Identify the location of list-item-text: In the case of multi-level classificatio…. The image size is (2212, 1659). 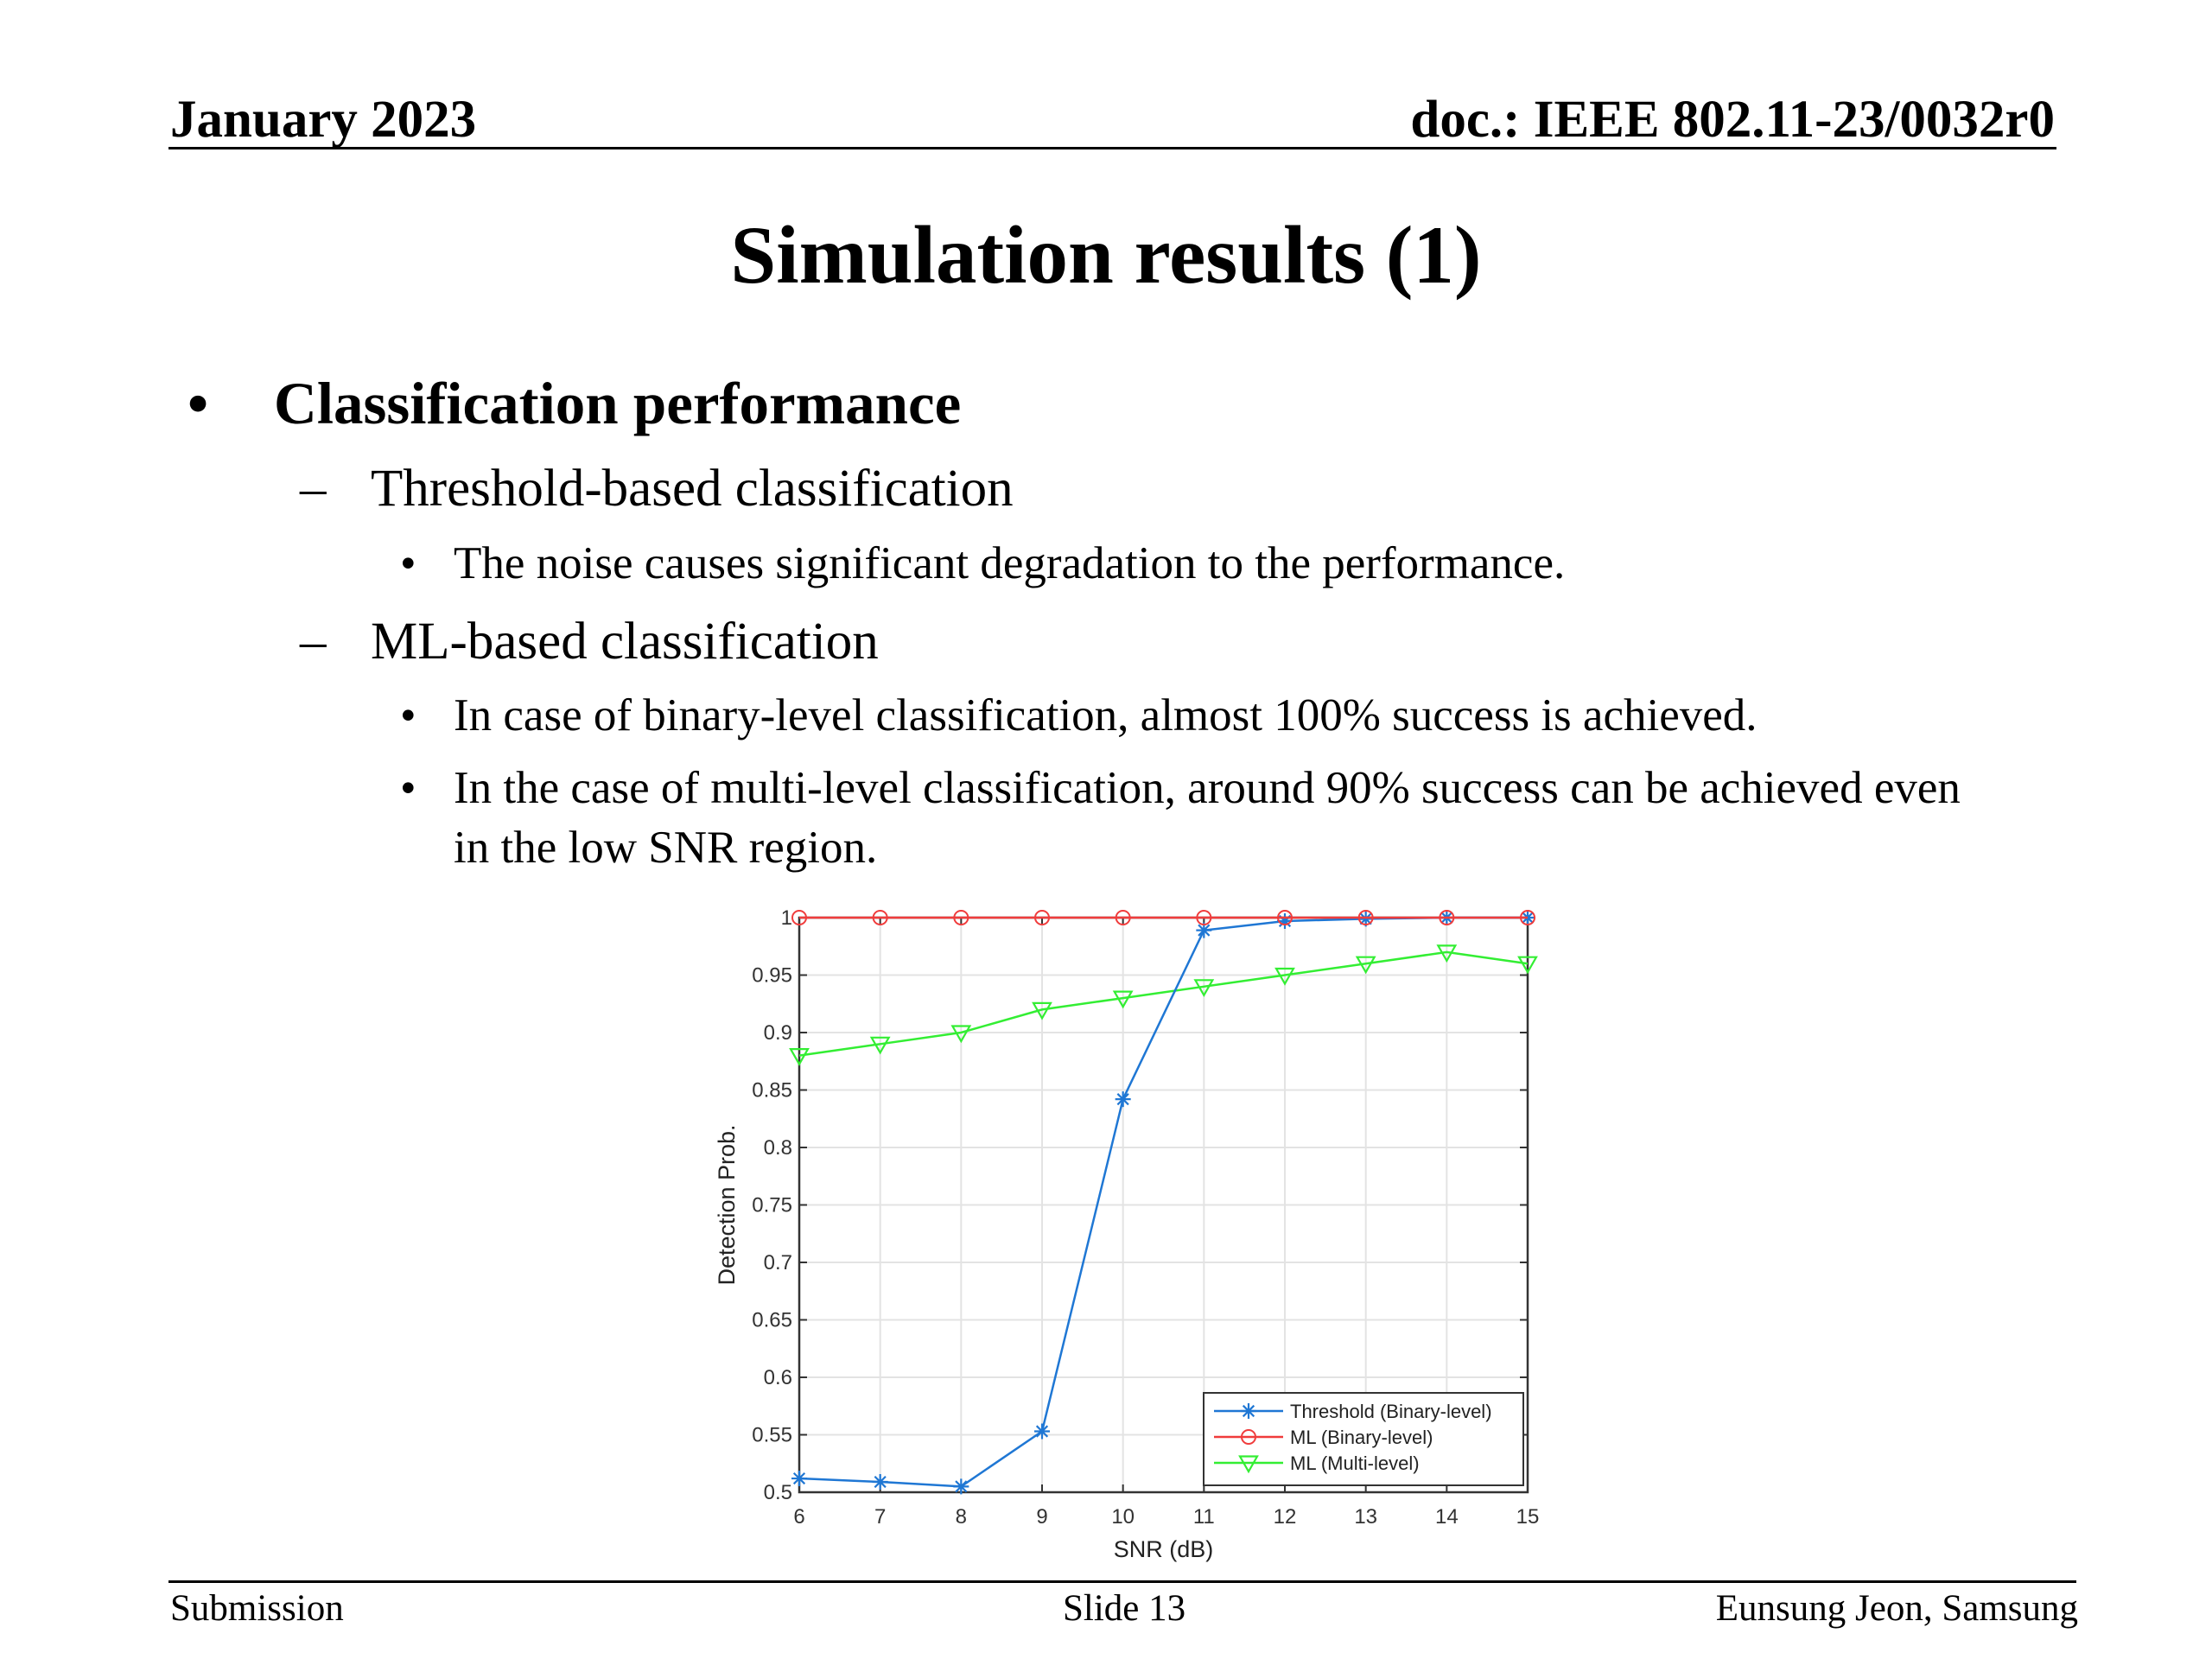
(1207, 818).